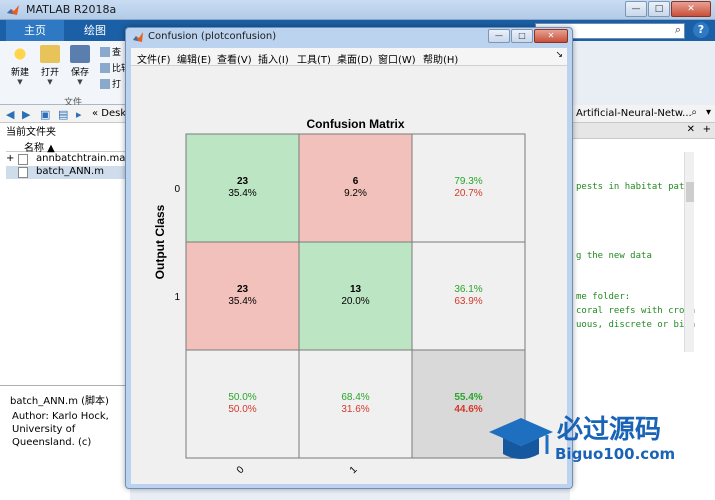  I want to click on find-icon, so click(105, 51).